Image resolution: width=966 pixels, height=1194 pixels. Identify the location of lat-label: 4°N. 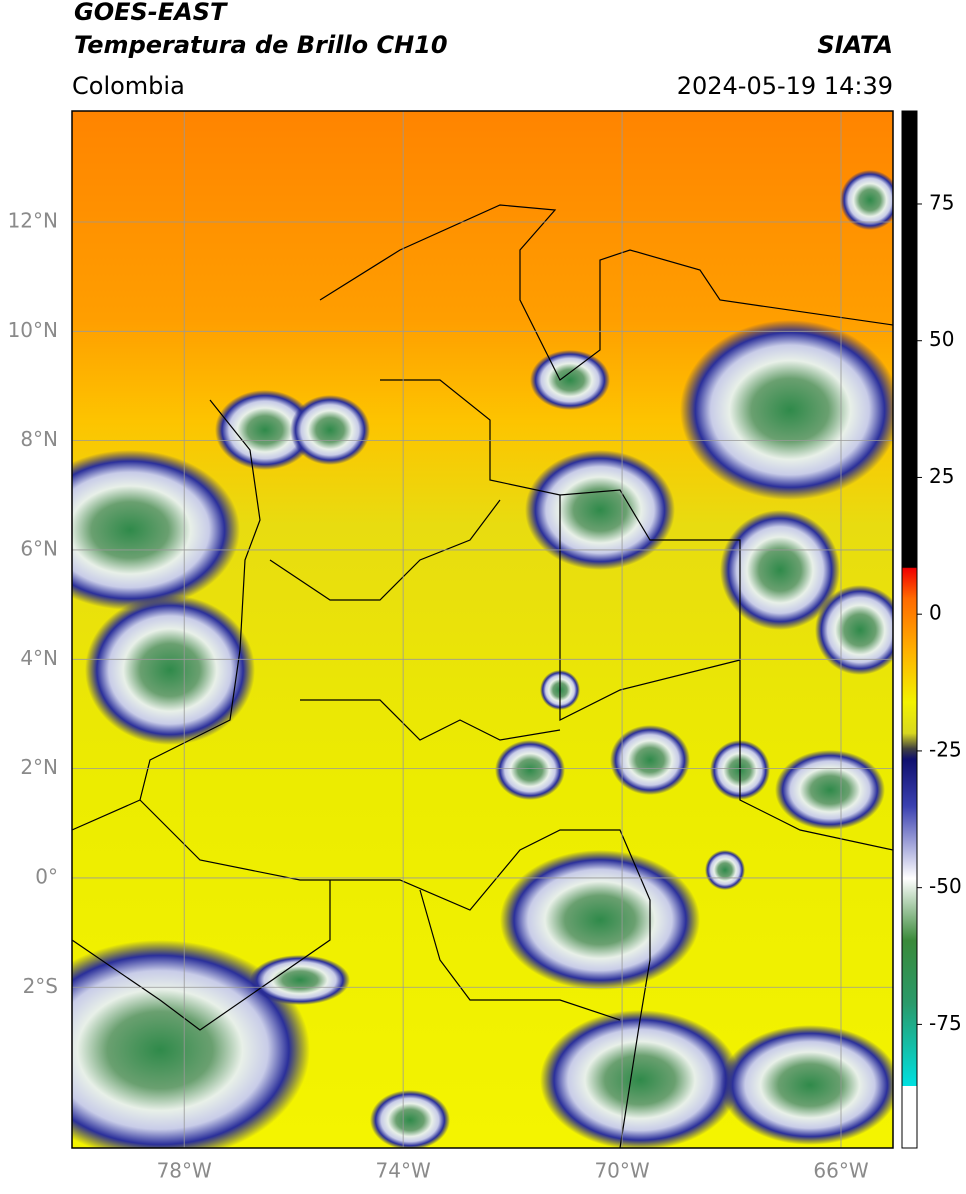
(39, 658).